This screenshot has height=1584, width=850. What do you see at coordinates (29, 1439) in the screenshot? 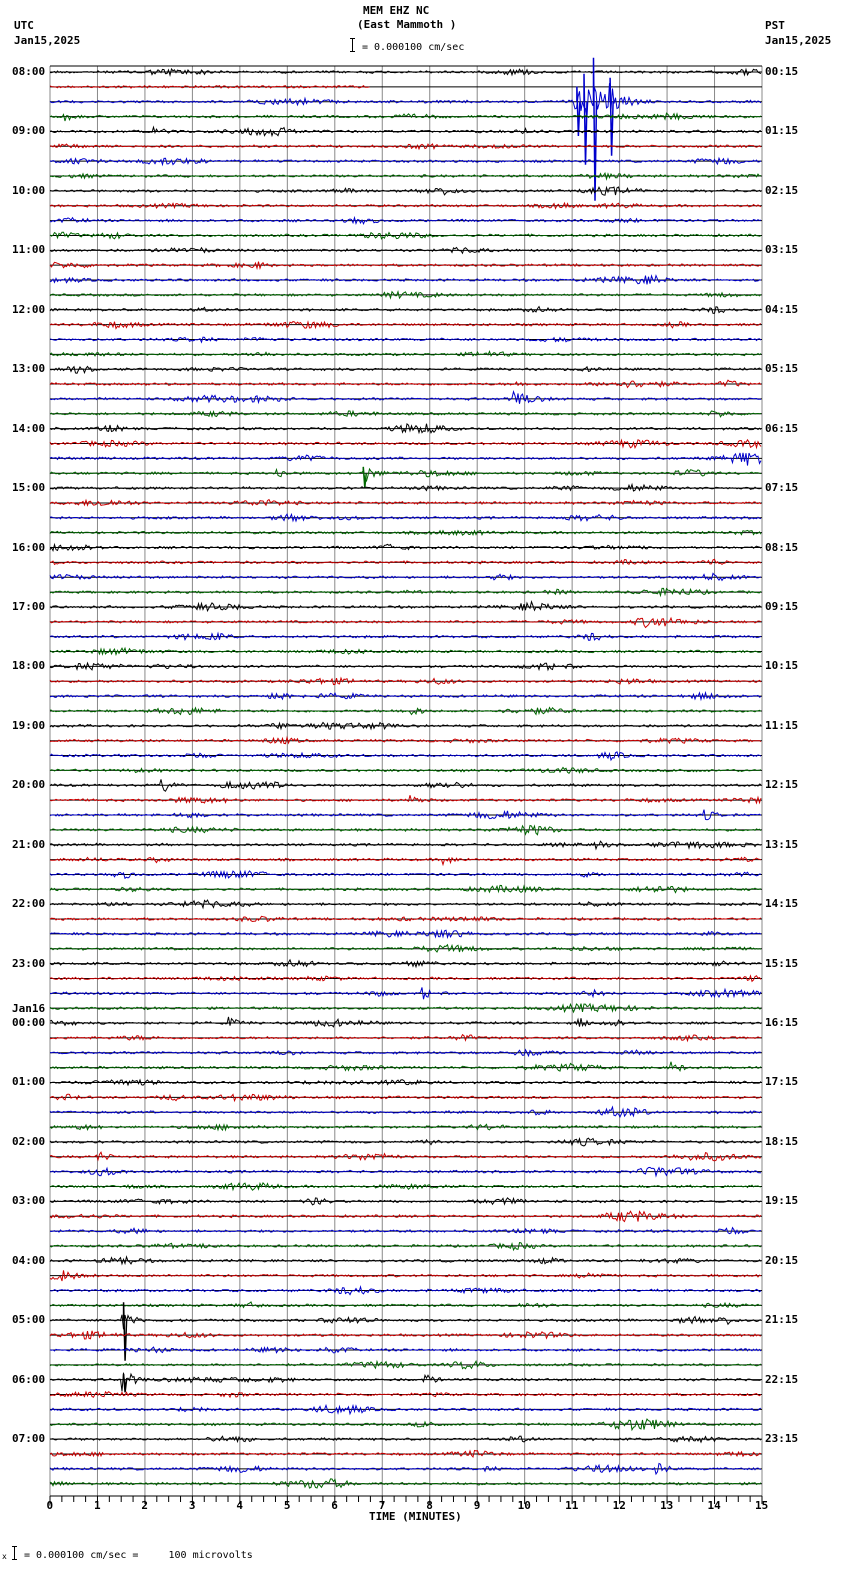
I see `utc-hour-label: 07:00` at bounding box center [29, 1439].